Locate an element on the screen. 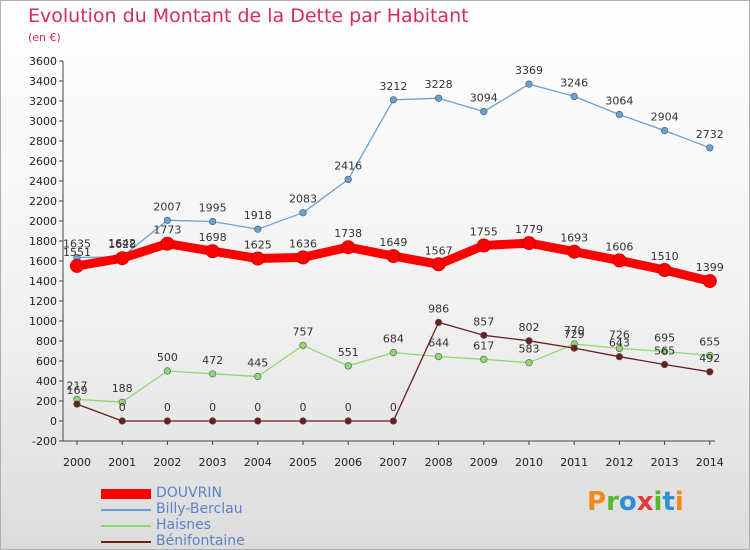 This screenshot has height=550, width=750. data-label: 1755 is located at coordinates (484, 232).